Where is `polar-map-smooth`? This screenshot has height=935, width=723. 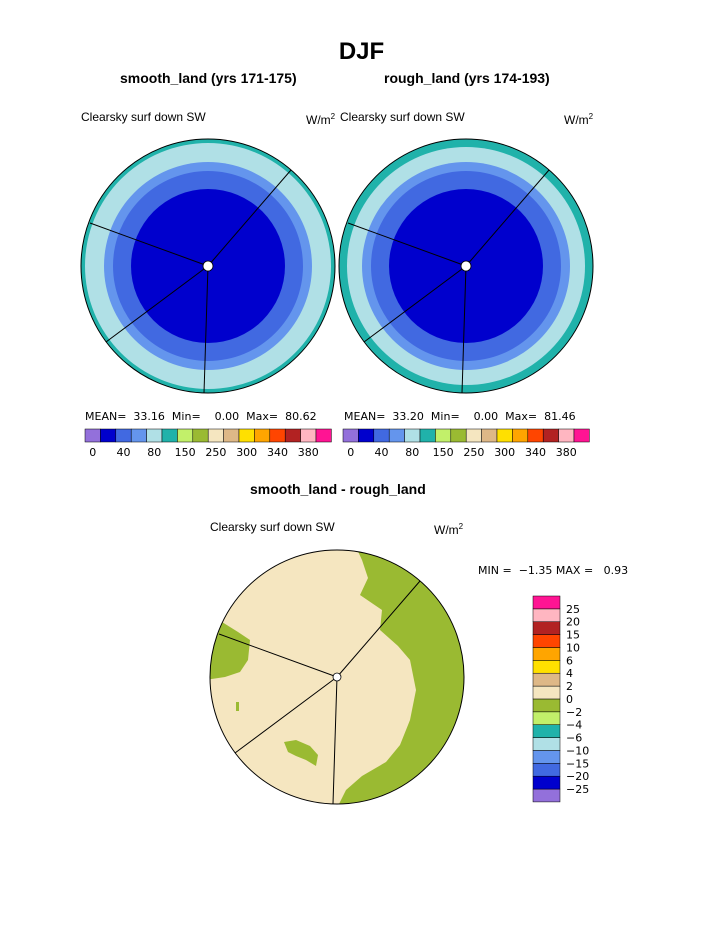 polar-map-smooth is located at coordinates (208, 266).